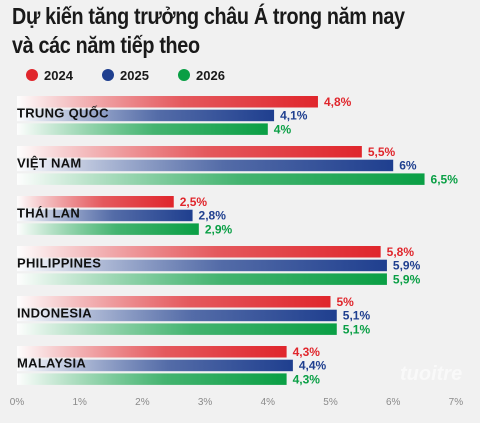 The image size is (480, 423). I want to click on bar-indonesia-2024, so click(174, 302).